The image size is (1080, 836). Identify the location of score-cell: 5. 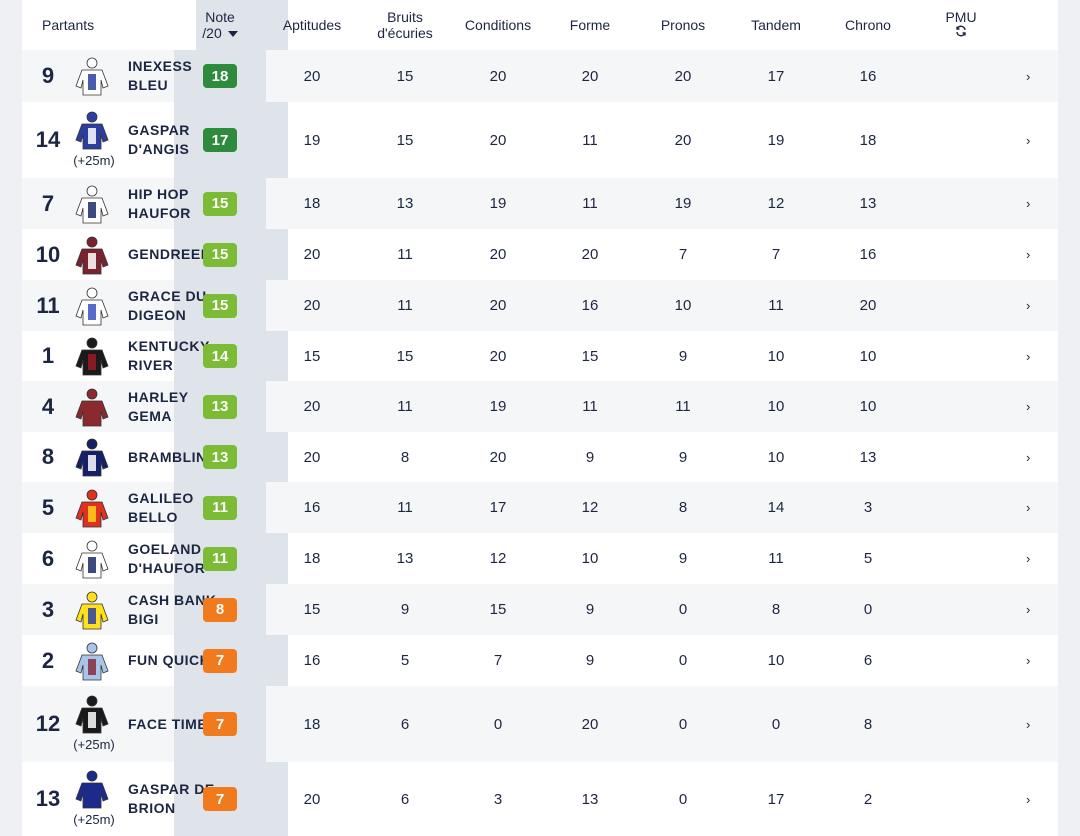
(868, 558).